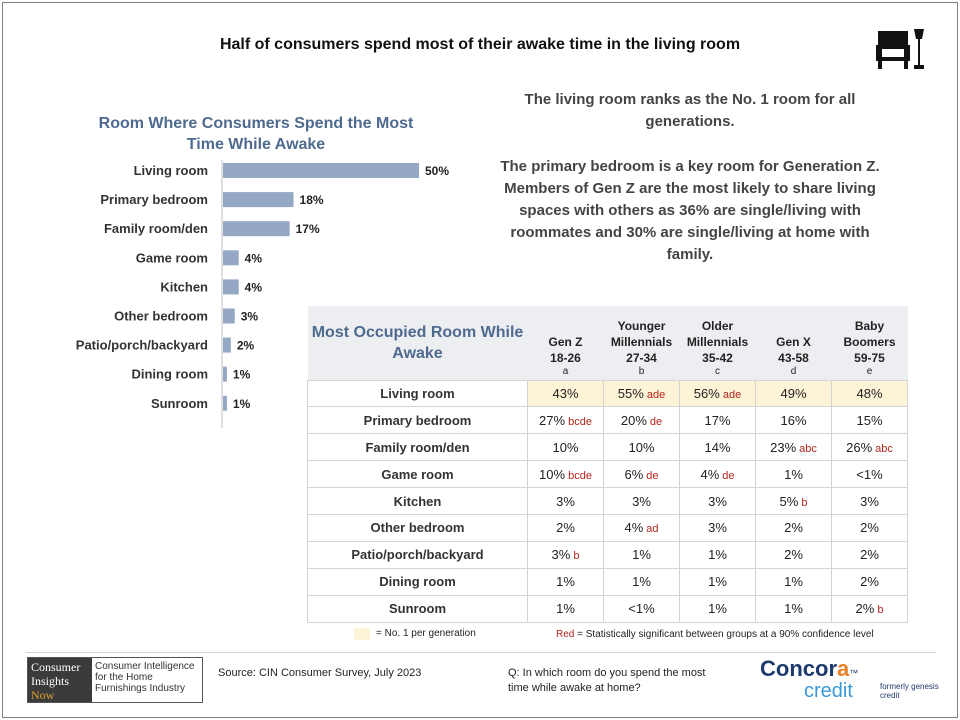  Describe the element at coordinates (869, 474) in the screenshot. I see `table-cell: <1%` at that location.